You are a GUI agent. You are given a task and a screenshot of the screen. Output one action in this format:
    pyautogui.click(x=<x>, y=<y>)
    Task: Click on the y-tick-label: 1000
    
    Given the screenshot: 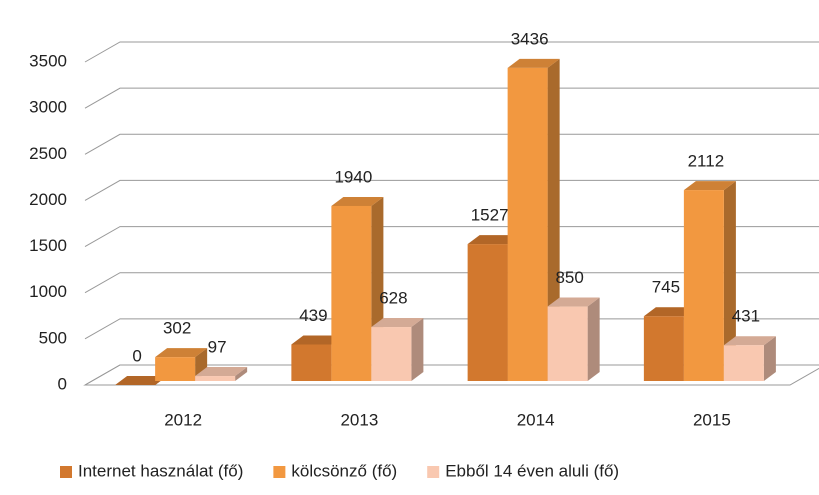 What is the action you would take?
    pyautogui.click(x=48, y=291)
    